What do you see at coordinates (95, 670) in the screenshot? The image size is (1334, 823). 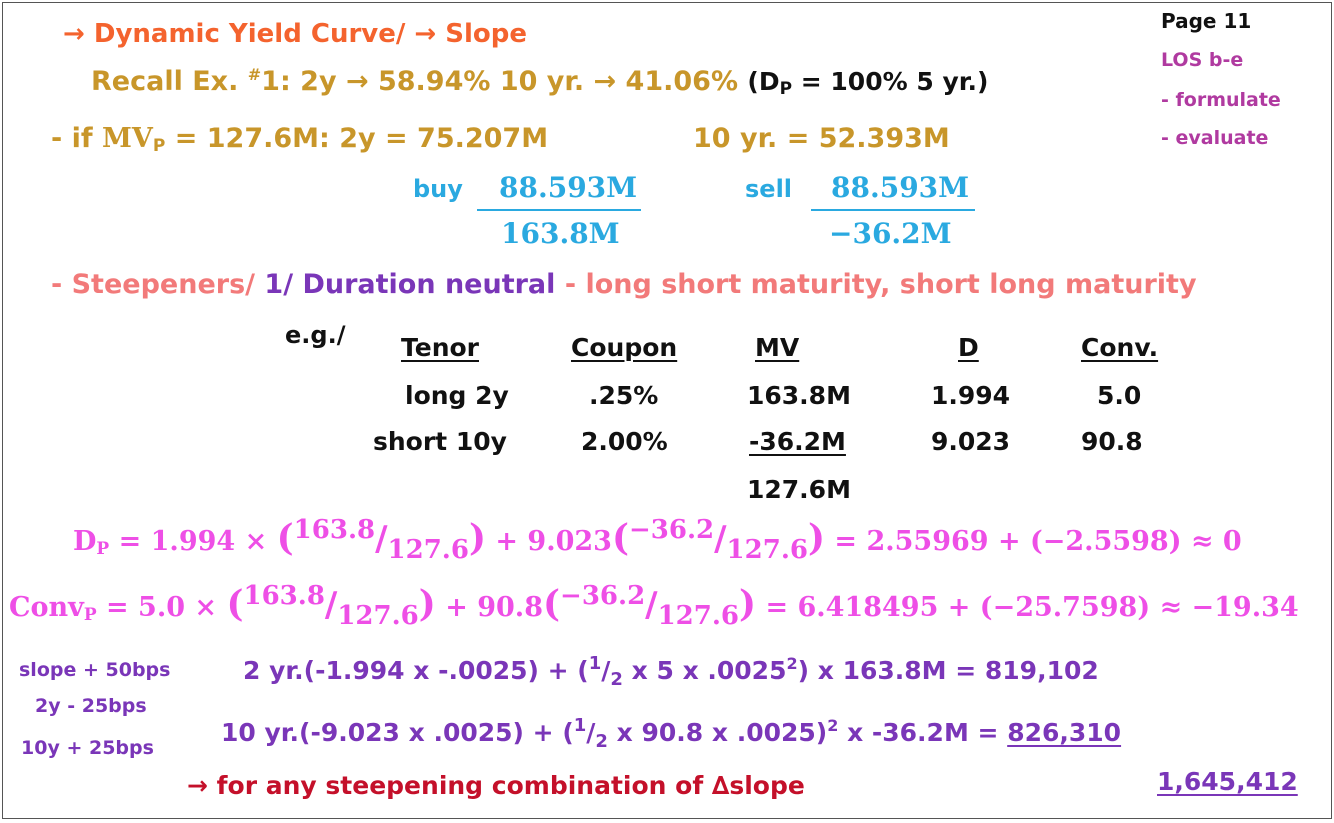 I see `scenario-slope-label: slope + 50bps` at bounding box center [95, 670].